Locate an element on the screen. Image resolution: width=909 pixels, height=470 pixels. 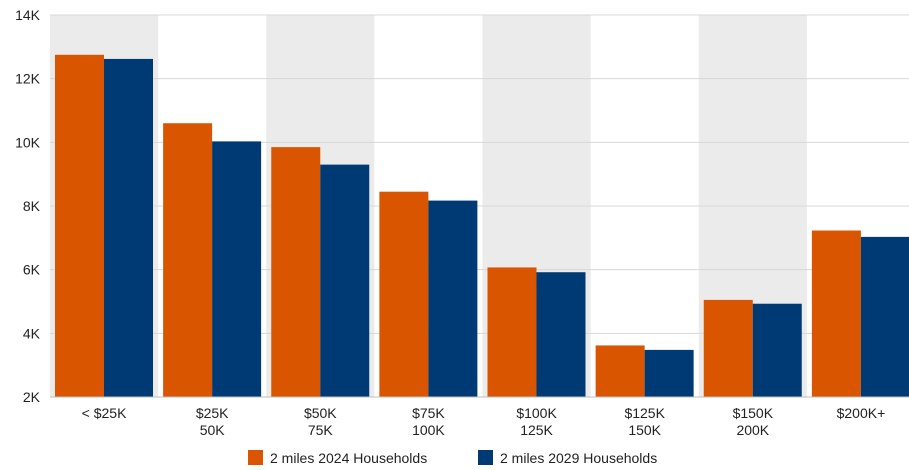
y-tick-label: 10K is located at coordinates (28, 142).